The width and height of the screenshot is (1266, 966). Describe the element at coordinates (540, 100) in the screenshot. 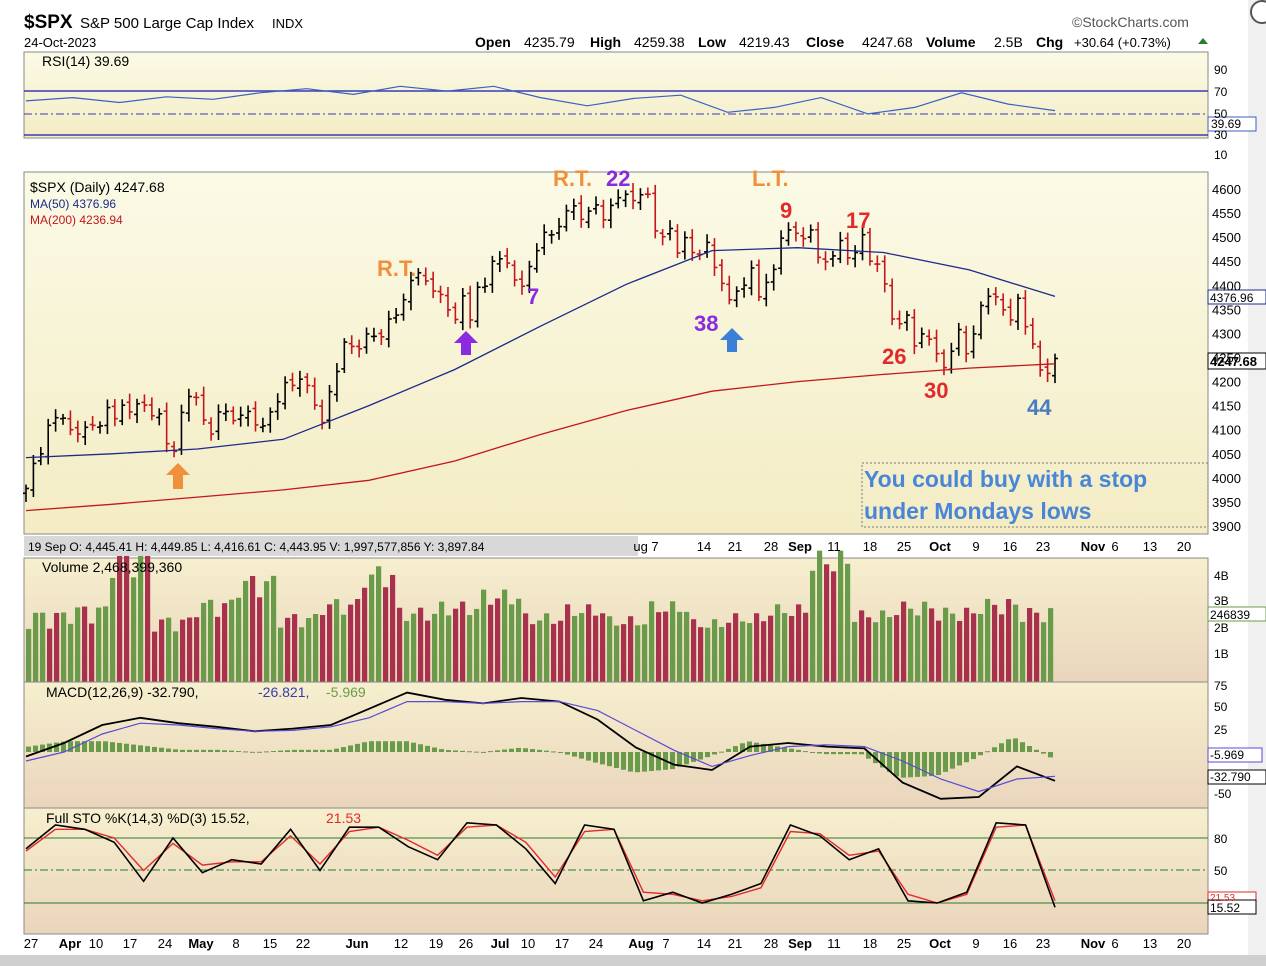

I see `rsi-line` at that location.